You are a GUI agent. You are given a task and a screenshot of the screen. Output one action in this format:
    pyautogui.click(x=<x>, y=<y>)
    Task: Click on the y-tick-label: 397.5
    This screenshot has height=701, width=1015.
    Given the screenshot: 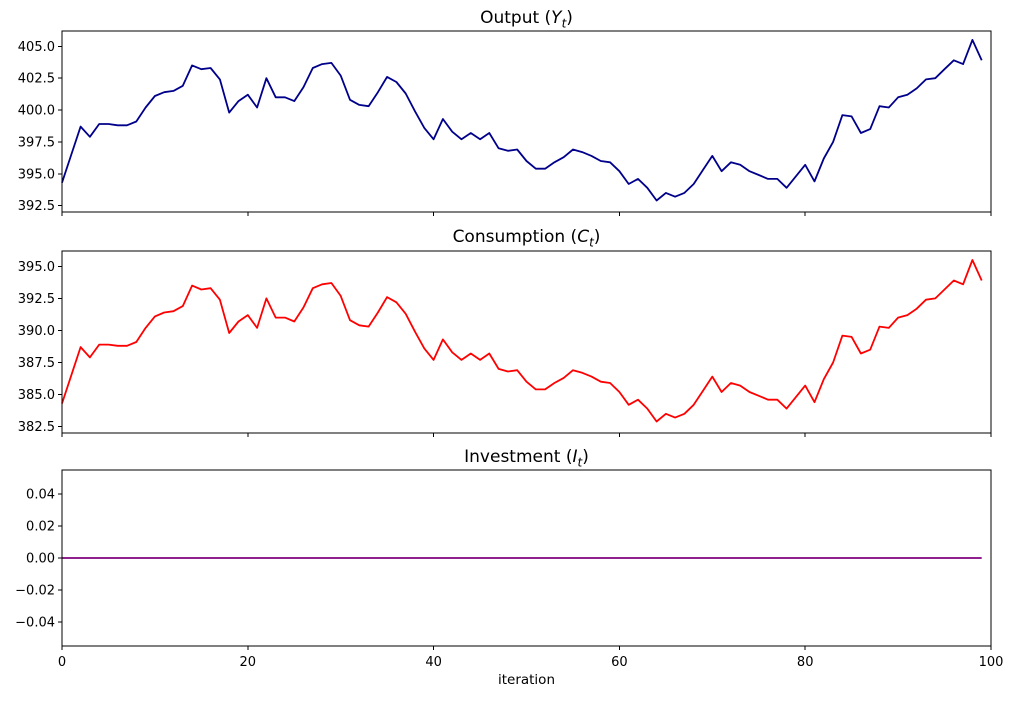 What is the action you would take?
    pyautogui.click(x=36, y=142)
    